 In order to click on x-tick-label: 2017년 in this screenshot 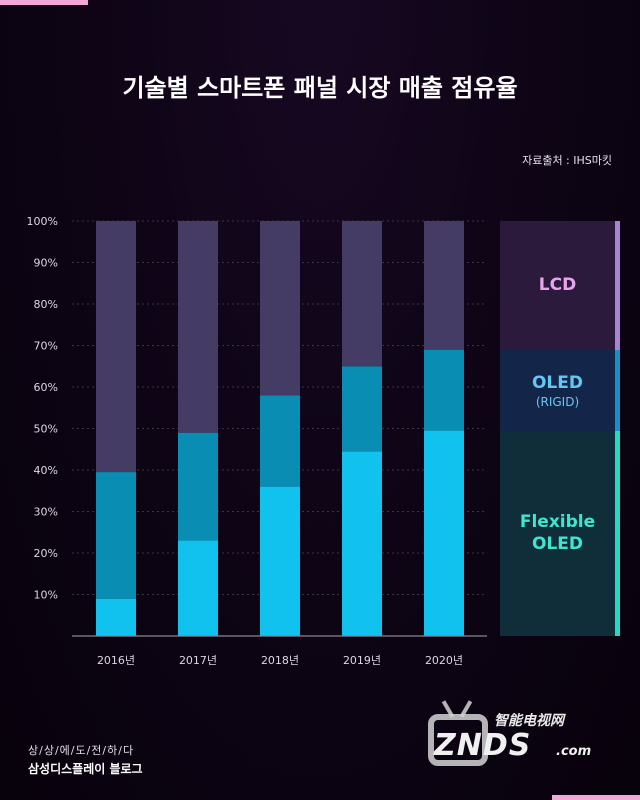, I will do `click(198, 660)`.